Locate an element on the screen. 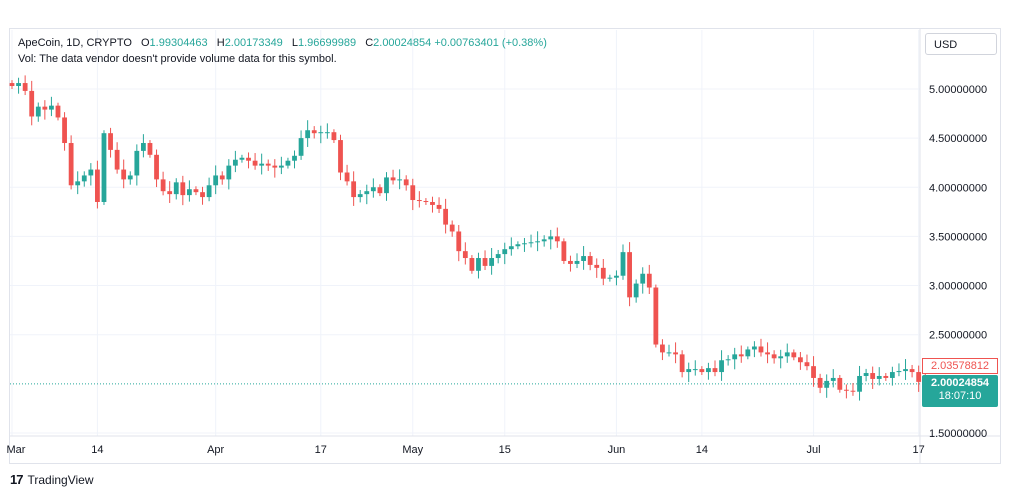  change-value: +0.00763401 (+0.38%) is located at coordinates (490, 43).